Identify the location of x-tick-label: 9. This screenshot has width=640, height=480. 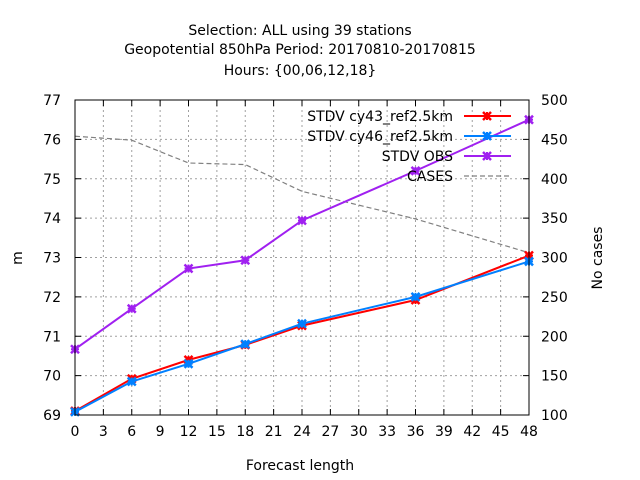
(160, 432).